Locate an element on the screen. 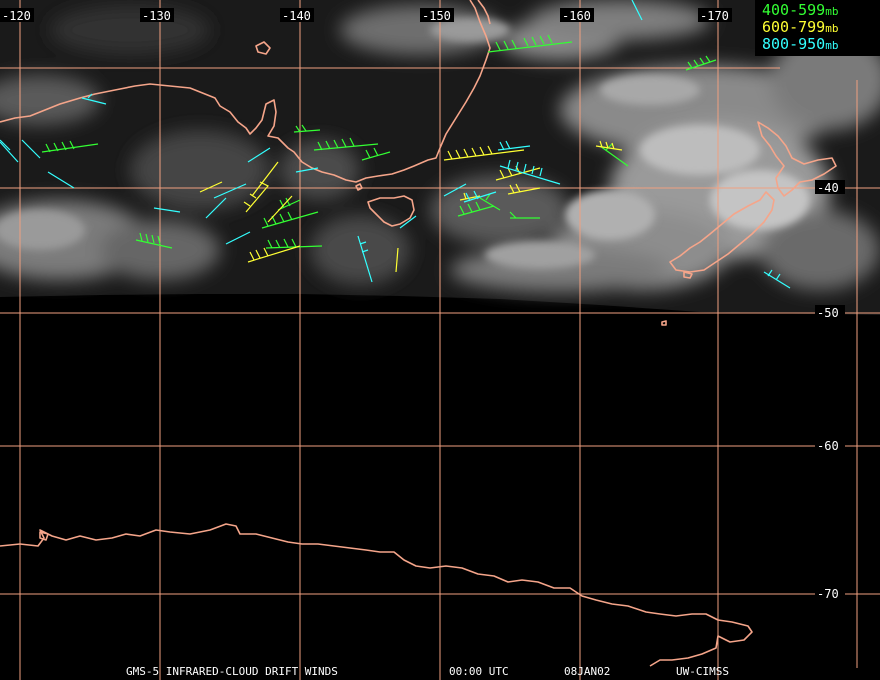 The width and height of the screenshot is (880, 680). lon-label: -170 is located at coordinates (714, 16).